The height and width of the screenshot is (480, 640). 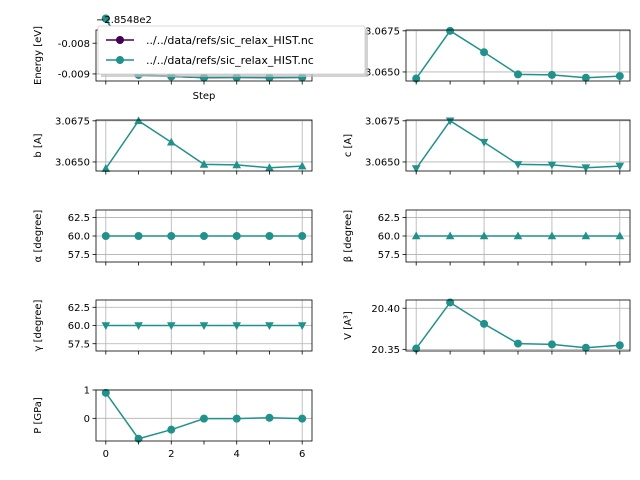 What do you see at coordinates (385, 309) in the screenshot?
I see `y-tick-label: 20.40` at bounding box center [385, 309].